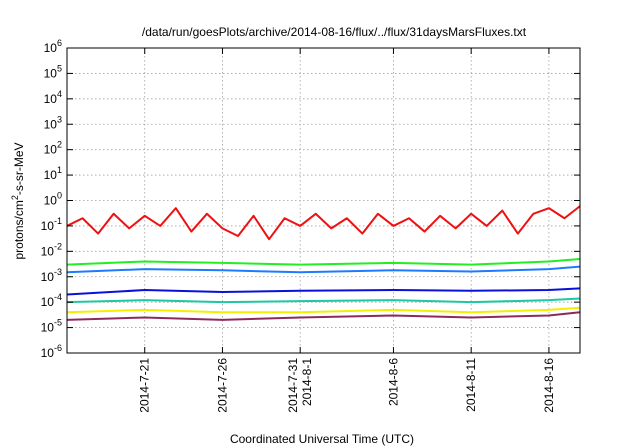 The height and width of the screenshot is (448, 640). I want to click on y-tick-label: 10⁻⁶, so click(51, 351).